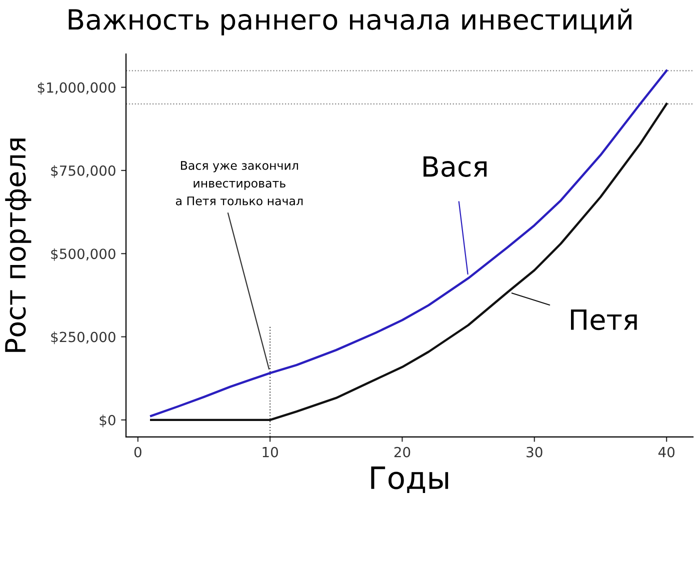  I want to click on x-tick-label: 0, so click(138, 452).